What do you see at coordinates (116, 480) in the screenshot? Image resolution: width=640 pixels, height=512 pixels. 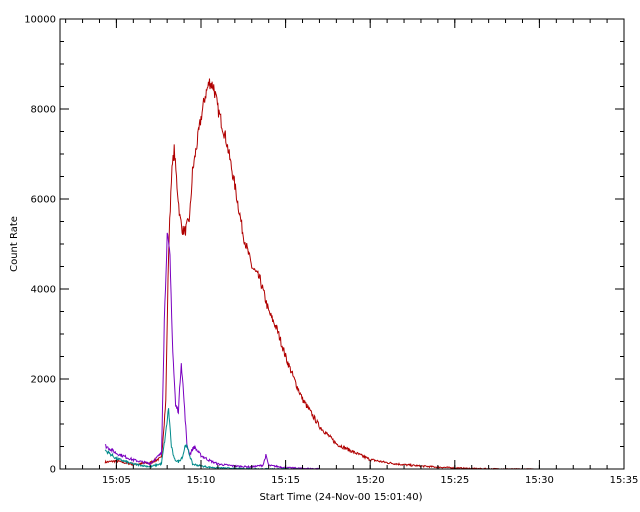 I see `x-tick-label: 15:05` at bounding box center [116, 480].